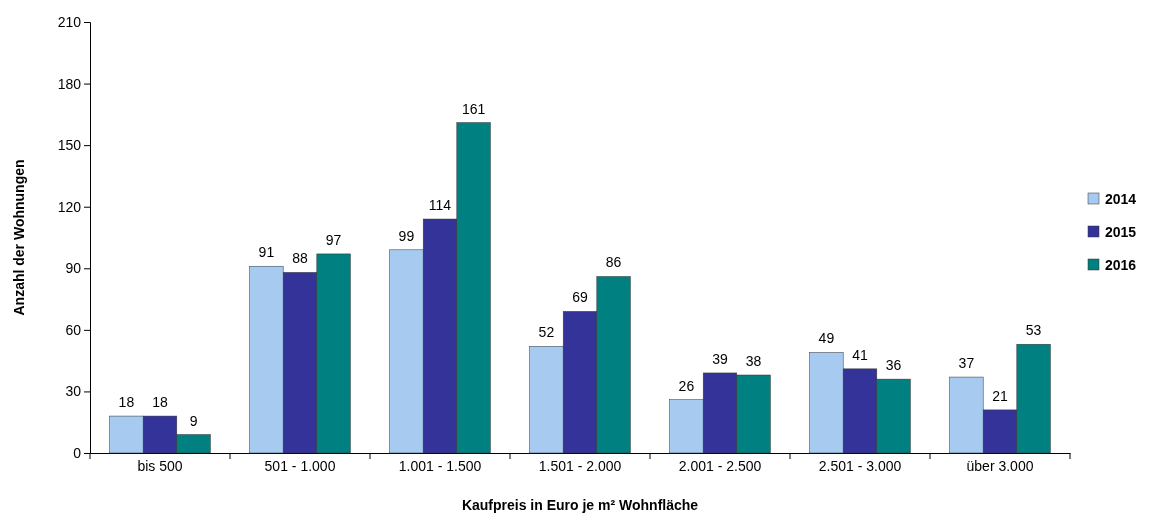 Image resolution: width=1156 pixels, height=525 pixels. Describe the element at coordinates (69, 145) in the screenshot. I see `y-tick-label: 150` at that location.